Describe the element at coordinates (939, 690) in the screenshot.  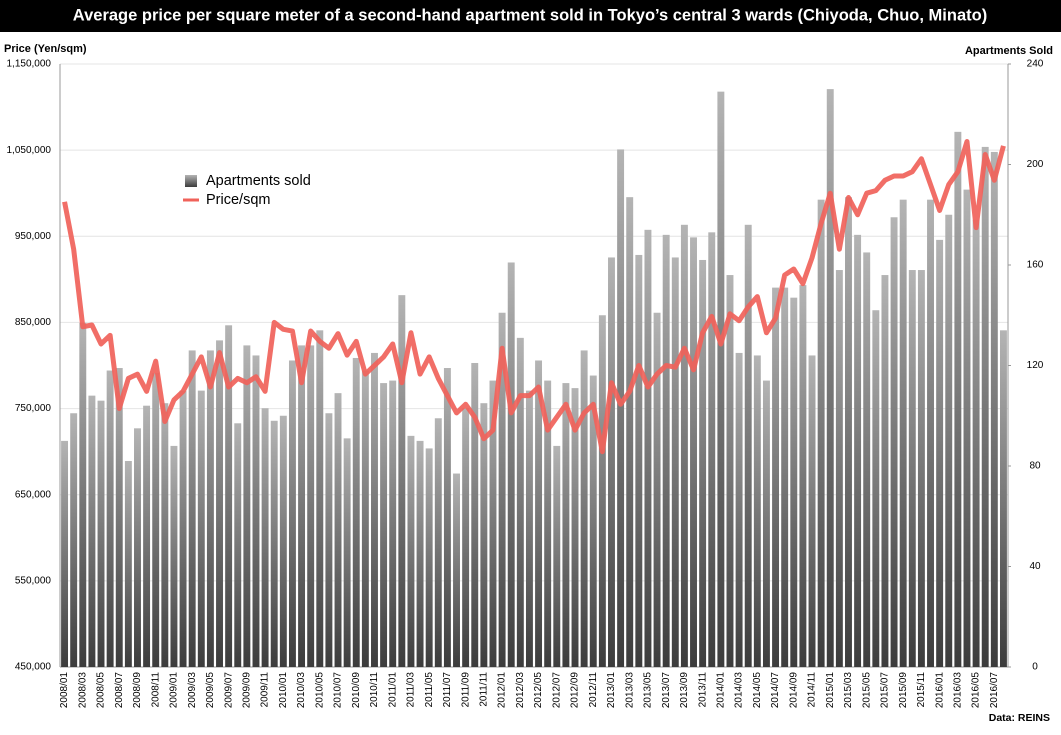
I see `x-tick-label: 2016/01` at that location.